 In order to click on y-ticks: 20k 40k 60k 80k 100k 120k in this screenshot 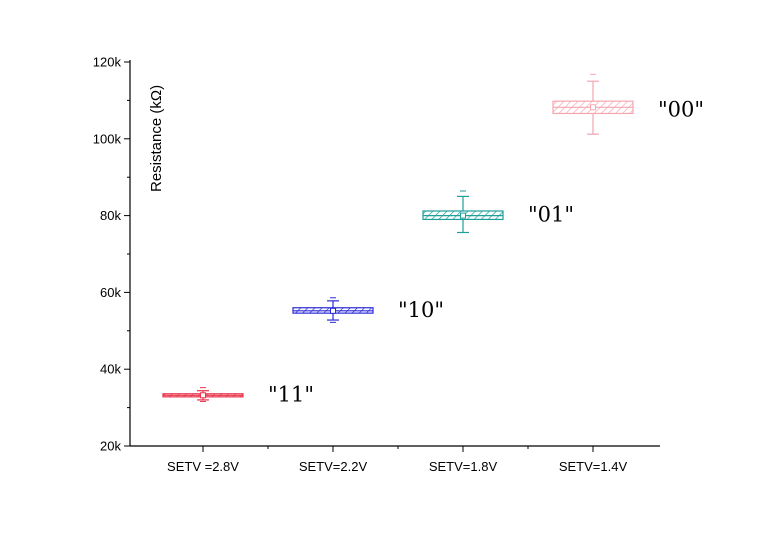, I will do `click(111, 254)`.